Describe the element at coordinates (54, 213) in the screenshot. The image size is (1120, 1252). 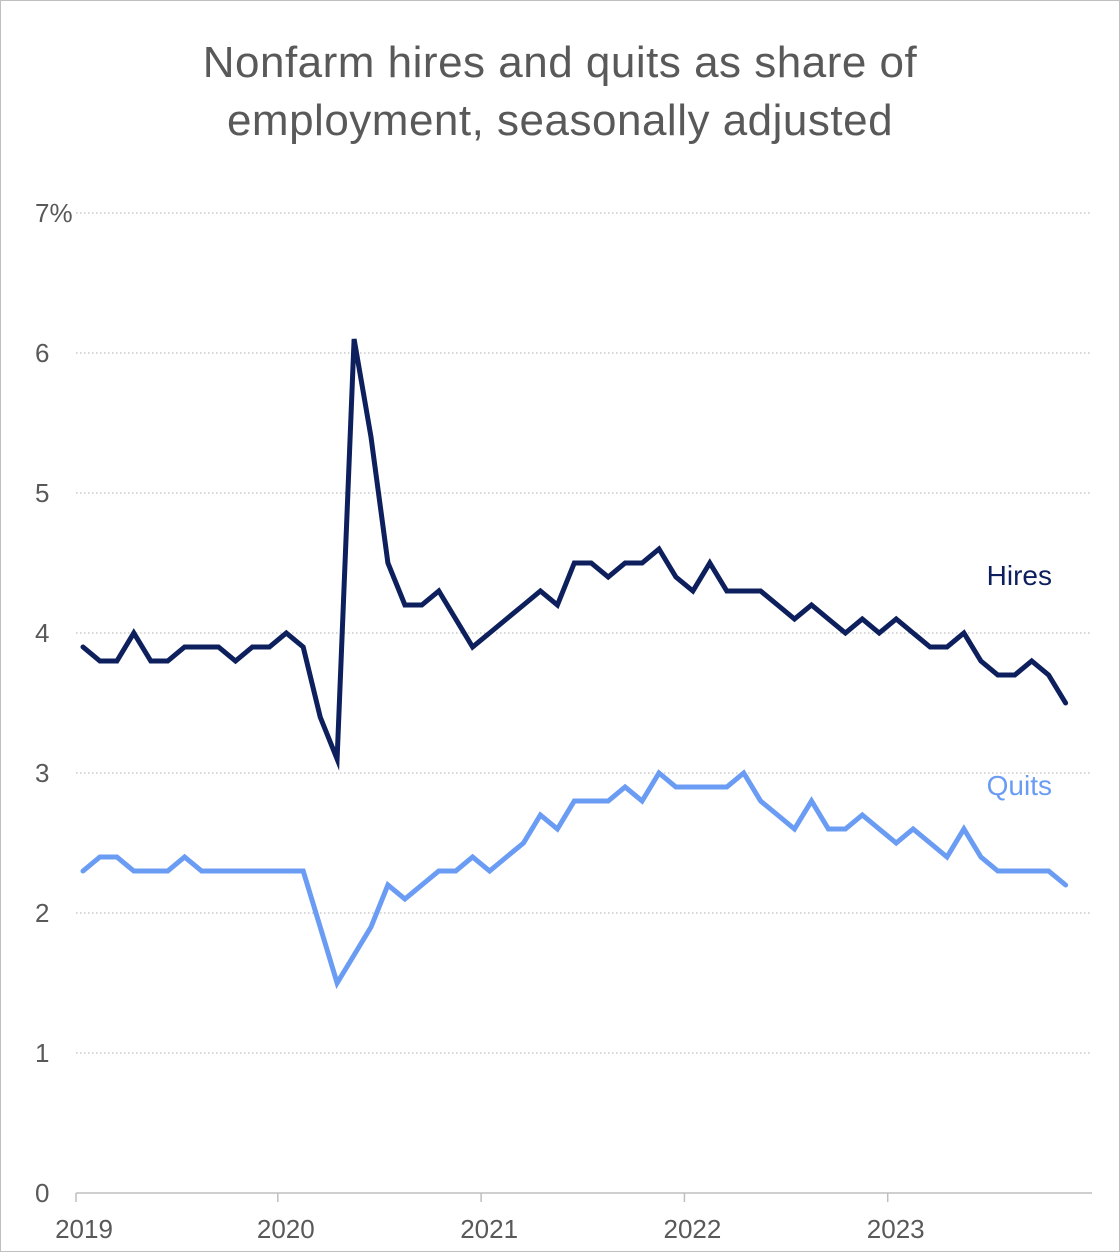
I see `y-tick-label-7: 7%` at that location.